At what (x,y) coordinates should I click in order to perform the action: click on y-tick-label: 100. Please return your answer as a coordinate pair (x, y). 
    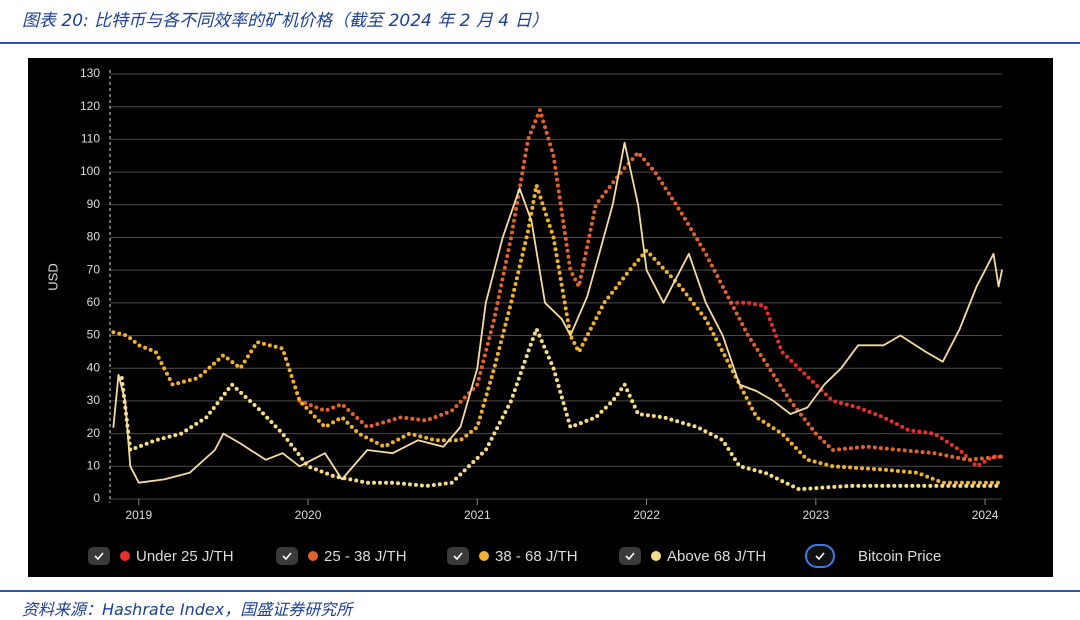
    Looking at the image, I should click on (90, 171).